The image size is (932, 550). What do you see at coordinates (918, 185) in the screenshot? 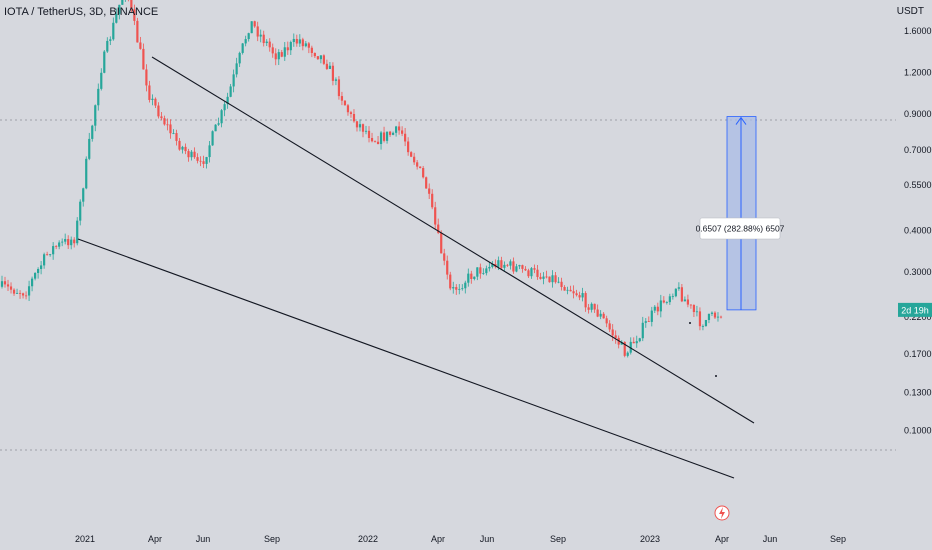
I see `price-tick-label: 0.5500` at bounding box center [918, 185].